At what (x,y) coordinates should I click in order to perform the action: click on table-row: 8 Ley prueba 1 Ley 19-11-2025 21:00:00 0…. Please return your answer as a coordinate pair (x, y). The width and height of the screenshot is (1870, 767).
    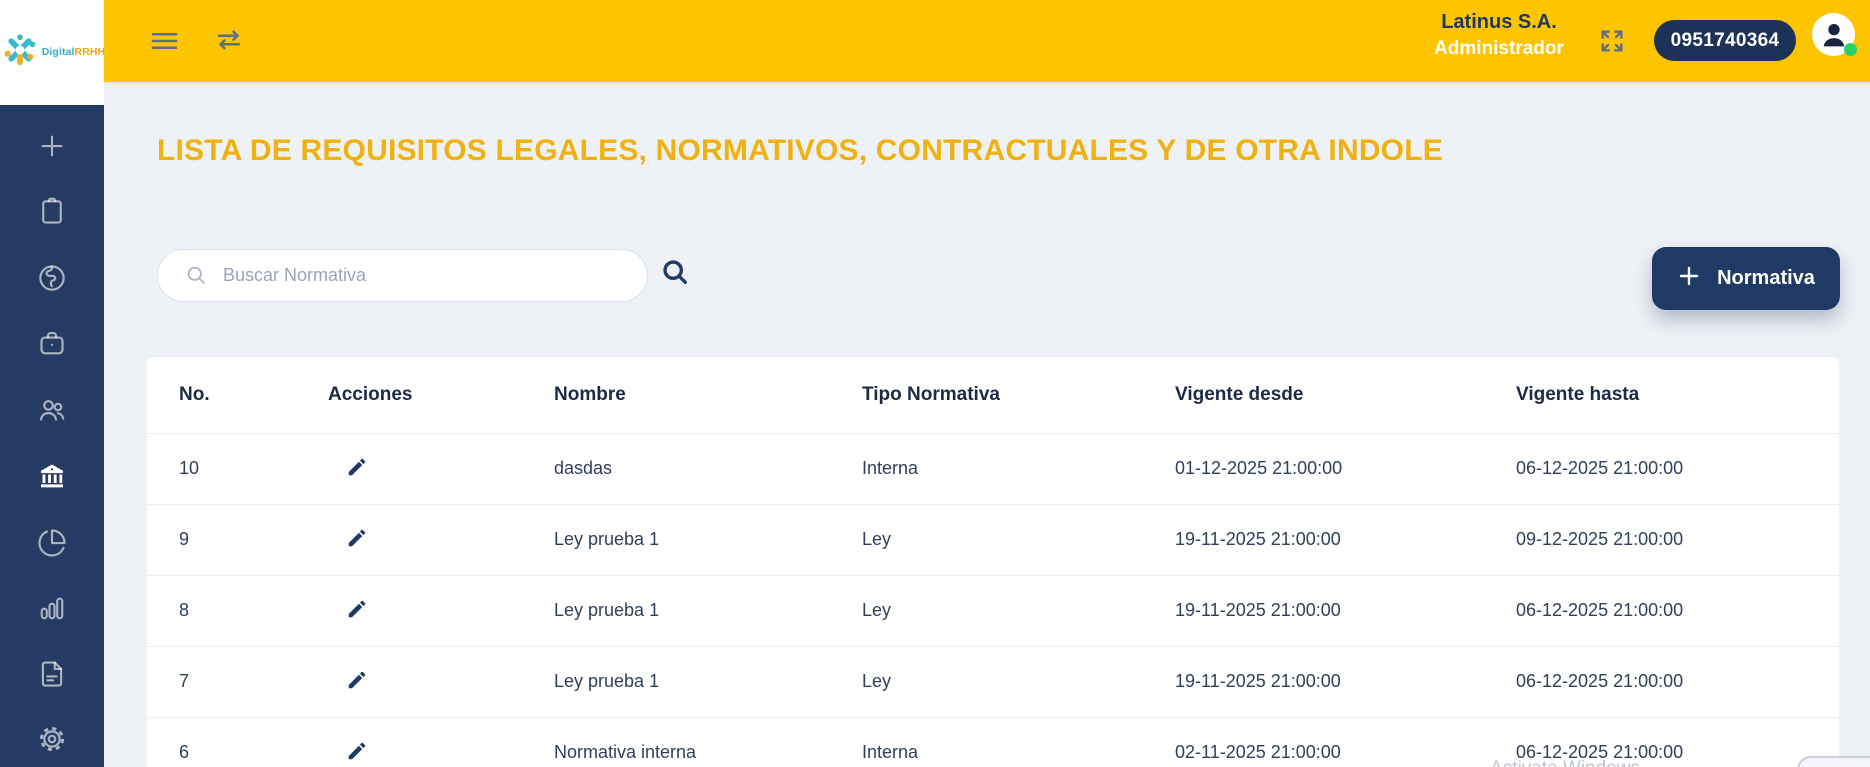
    Looking at the image, I should click on (993, 610).